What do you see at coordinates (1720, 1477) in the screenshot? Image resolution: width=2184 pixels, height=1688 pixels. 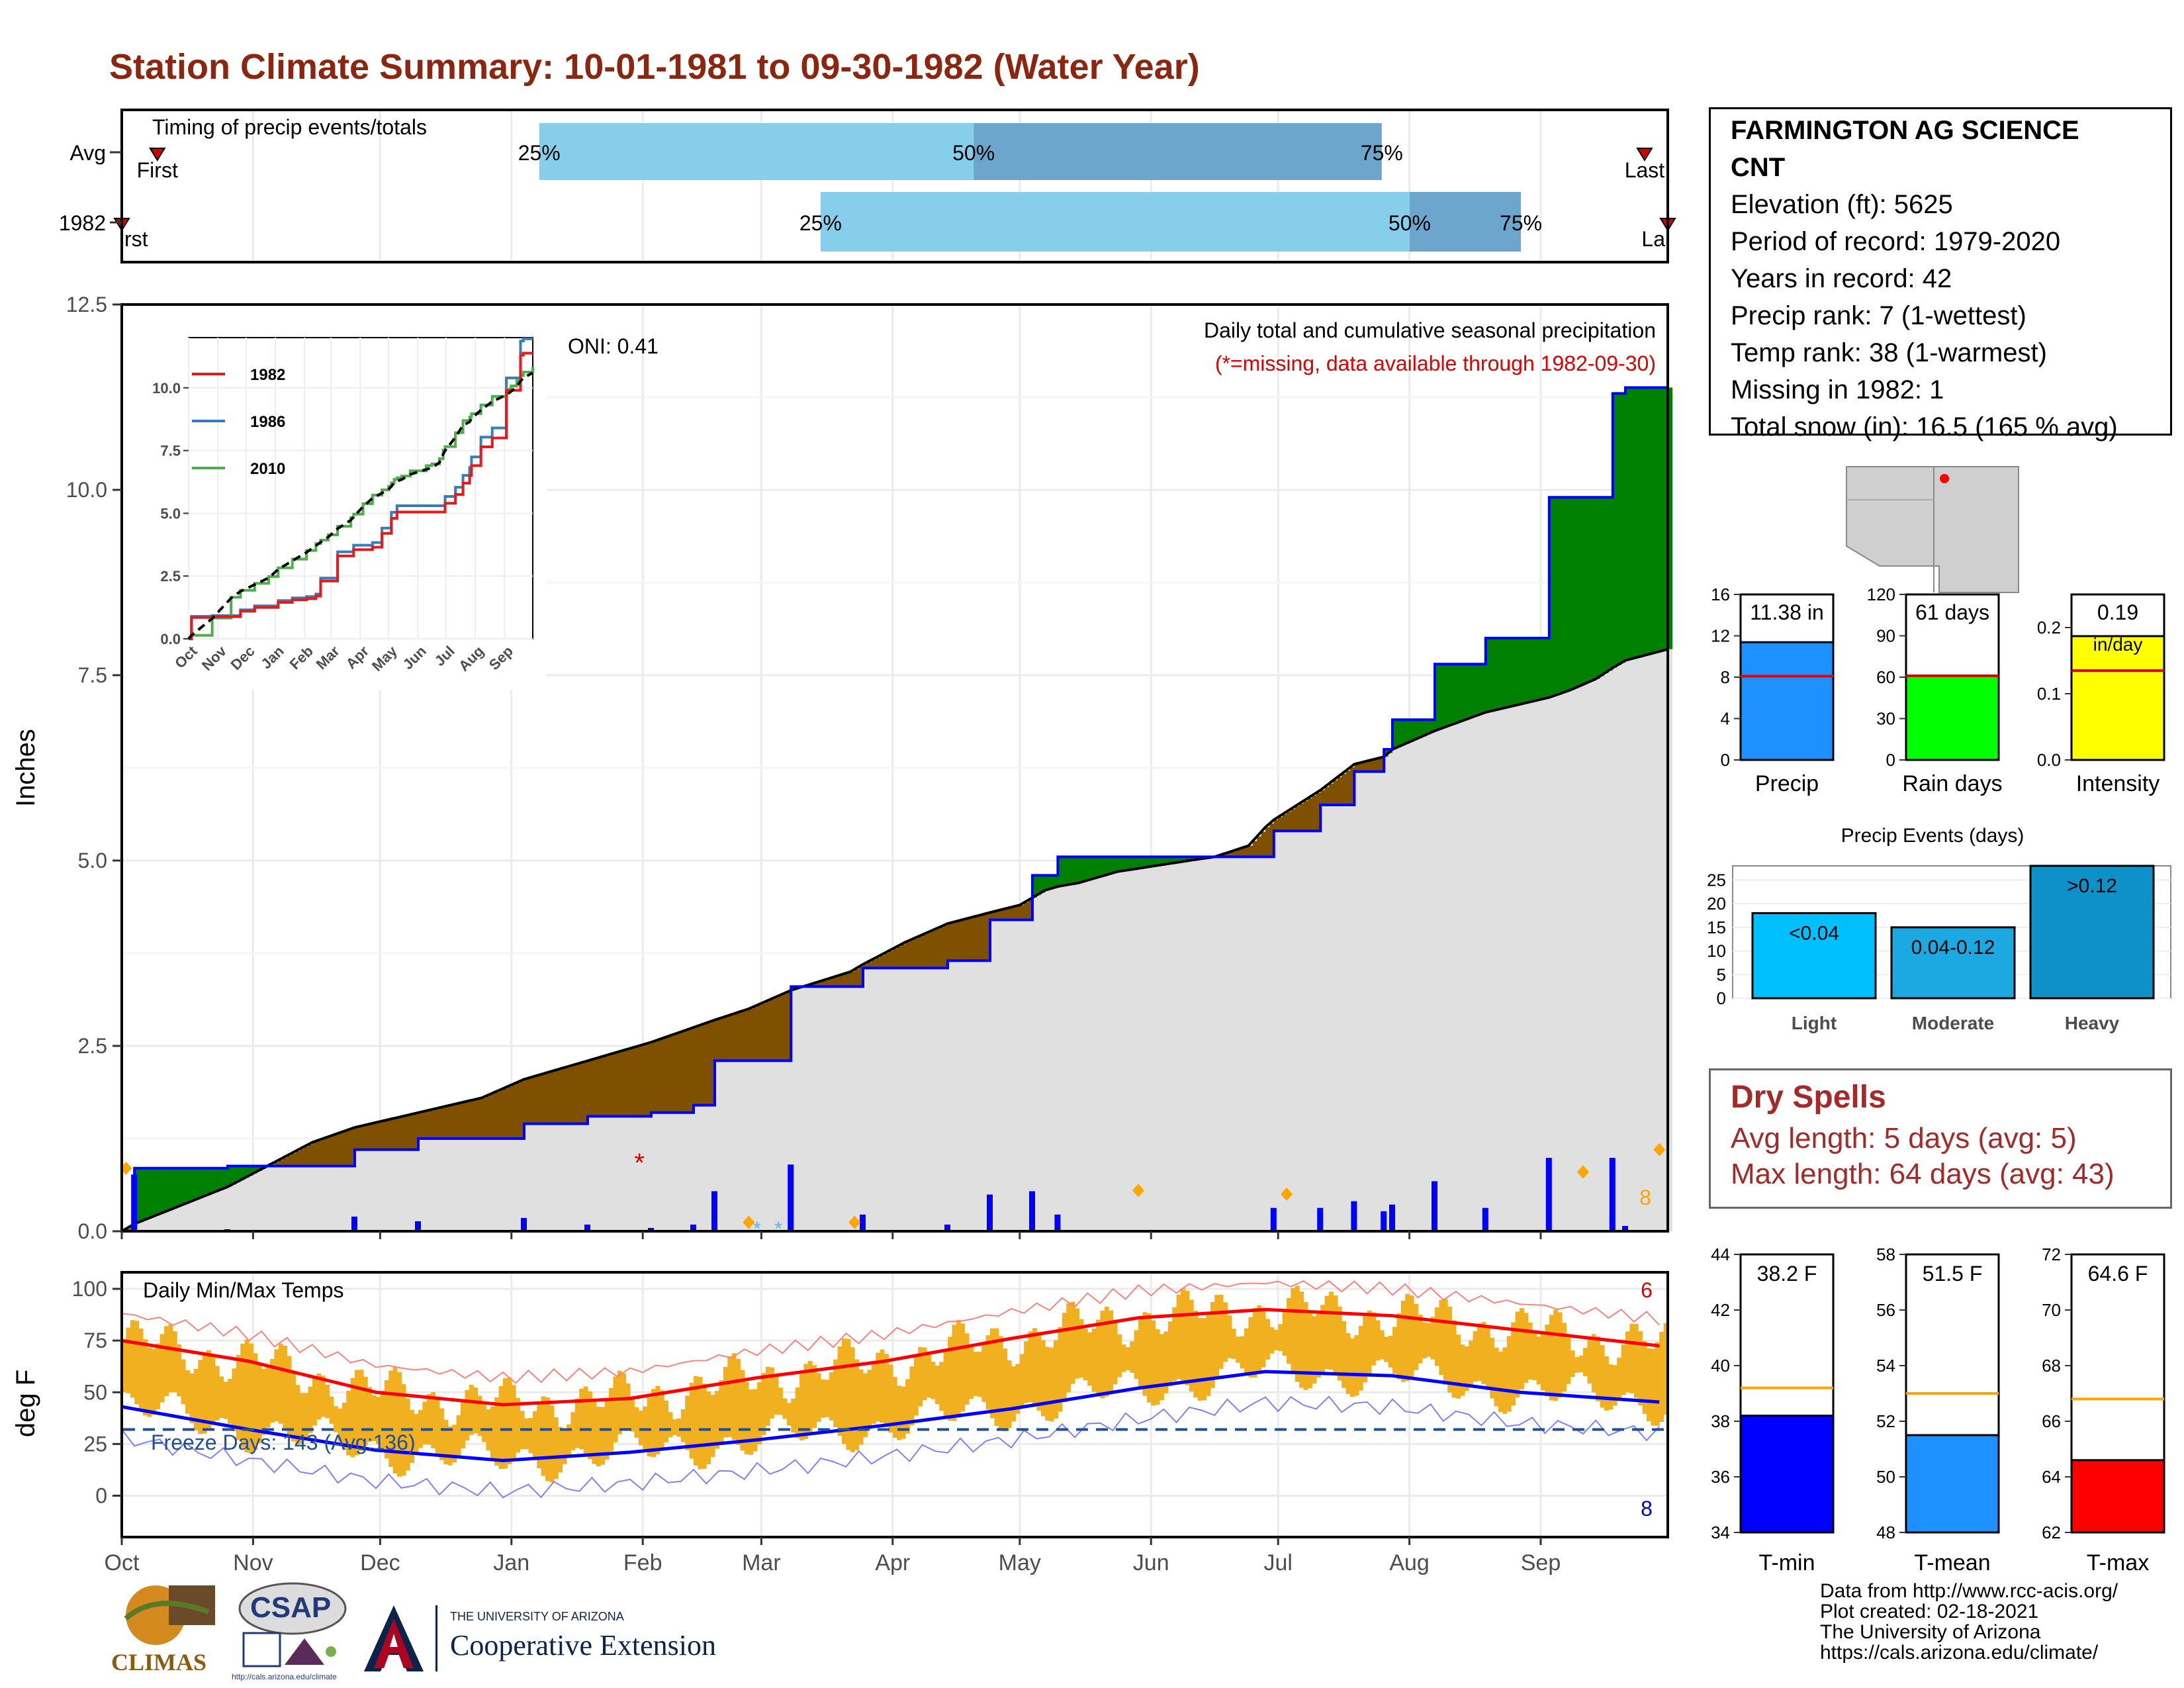 I see `temp-summary-ytick-label: 36` at bounding box center [1720, 1477].